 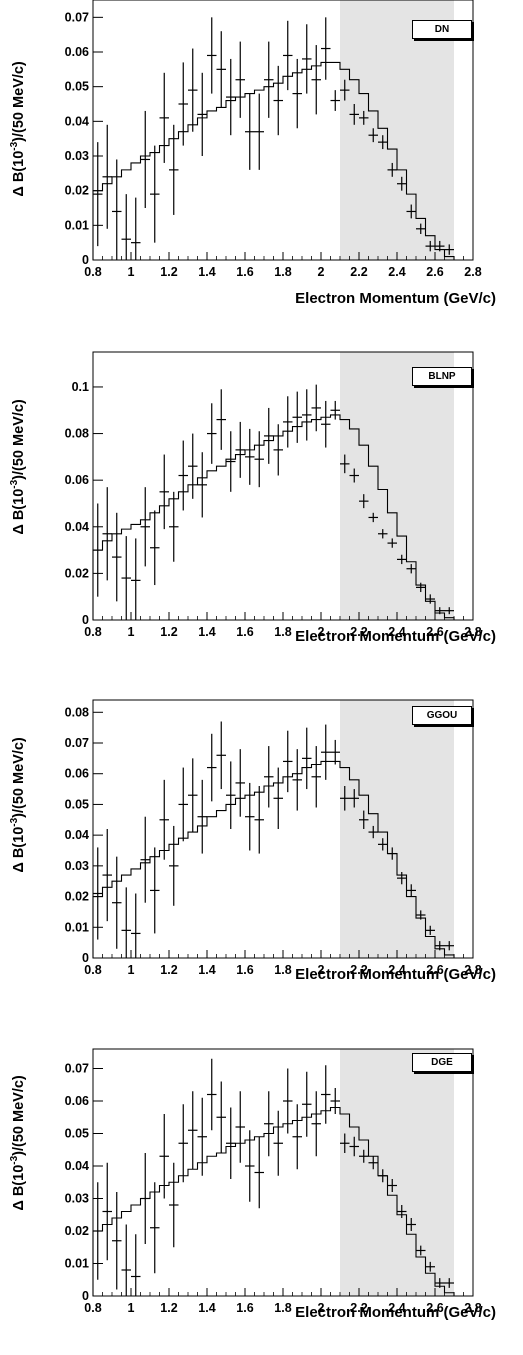 I want to click on x-axis-label-2: Electron Momentum (GeV/c), so click(x=395, y=636).